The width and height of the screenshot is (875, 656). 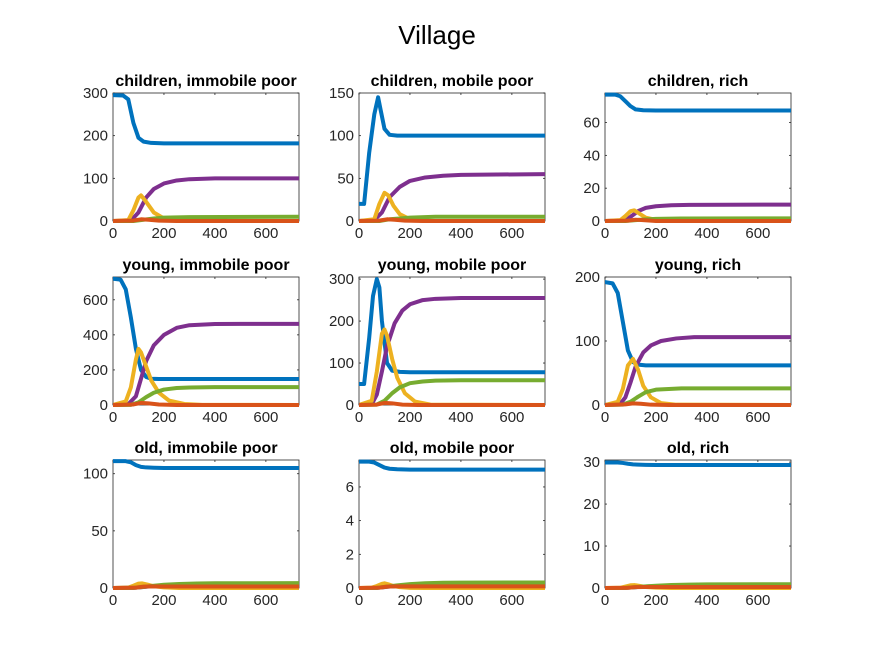 What do you see at coordinates (698, 265) in the screenshot?
I see `subplot-title: young, rich` at bounding box center [698, 265].